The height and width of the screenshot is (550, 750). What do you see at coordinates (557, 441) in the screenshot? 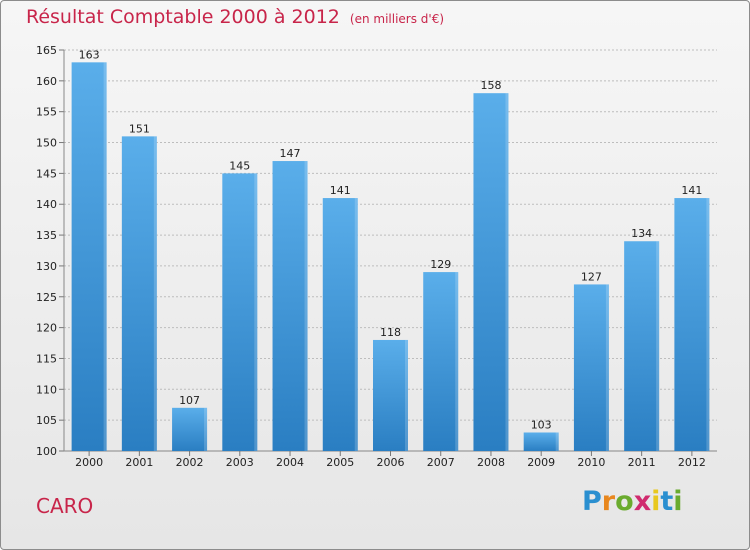
I see `bar-highlight-2009` at bounding box center [557, 441].